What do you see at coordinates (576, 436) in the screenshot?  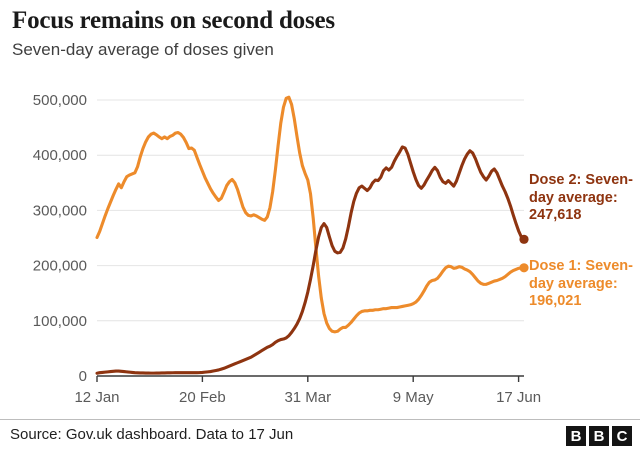 I see `bbc-logo-letter-1: B` at bounding box center [576, 436].